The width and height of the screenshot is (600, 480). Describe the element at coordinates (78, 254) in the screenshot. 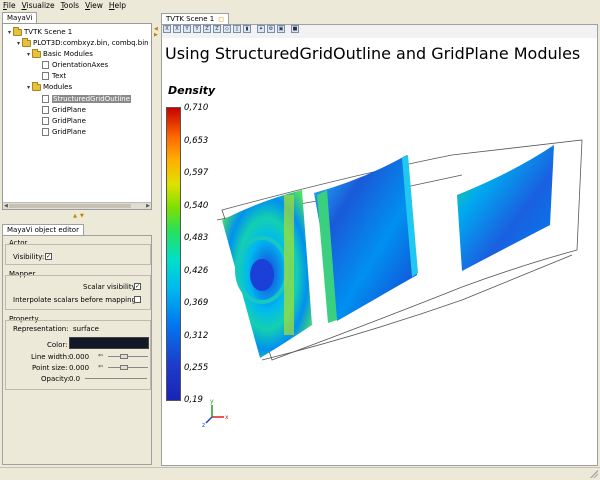

I see `group-actor` at that location.